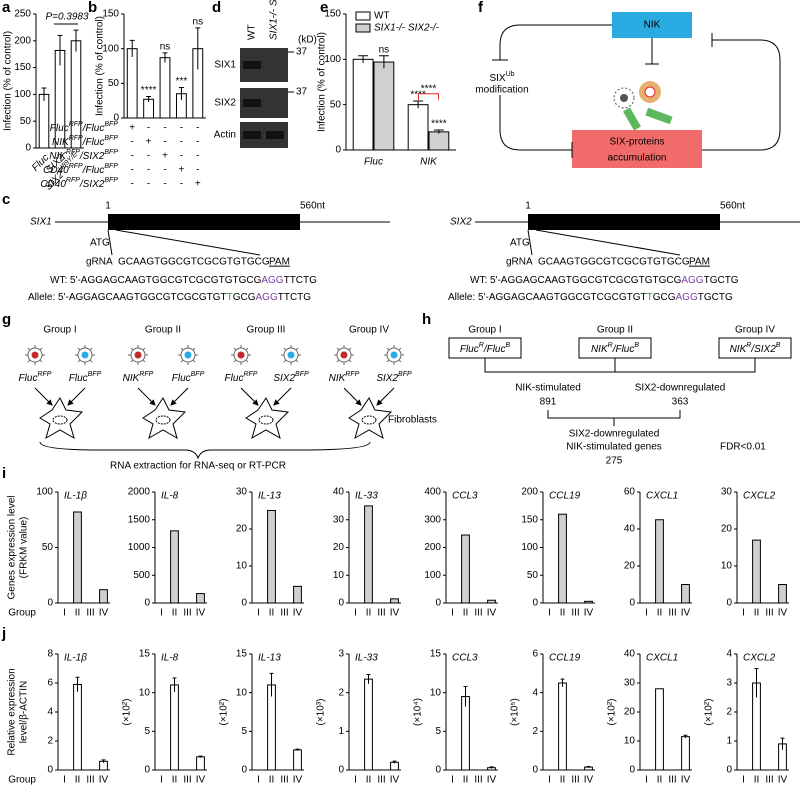 This screenshot has width=800, height=796. I want to click on unit-label: (kD), so click(307, 40).